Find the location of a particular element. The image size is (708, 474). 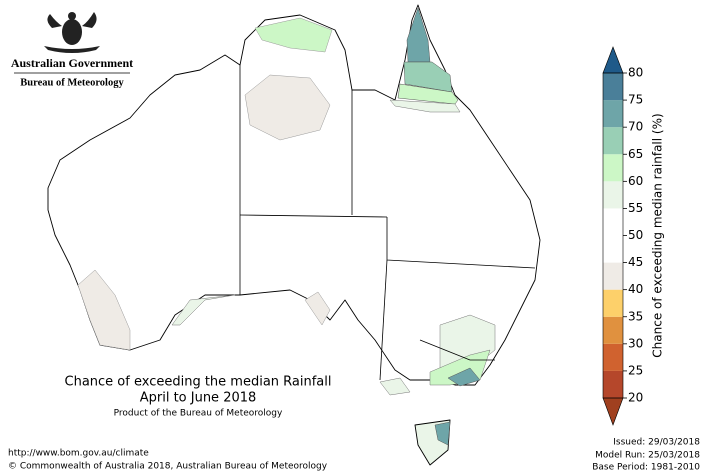

colorbar-tick-label: 65 is located at coordinates (635, 154).